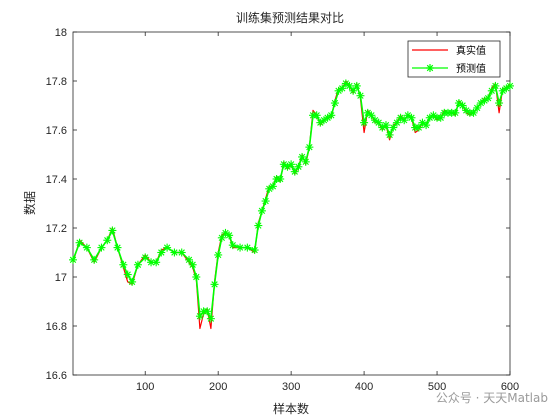 The width and height of the screenshot is (560, 420). Describe the element at coordinates (437, 387) in the screenshot. I see `x-tick-label: 500` at that location.